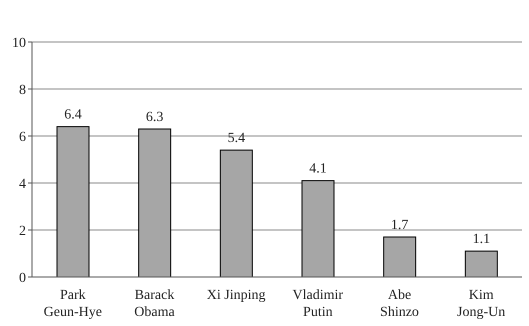 The image size is (529, 326). Describe the element at coordinates (22, 137) in the screenshot. I see `y-tick-label: 6` at that location.